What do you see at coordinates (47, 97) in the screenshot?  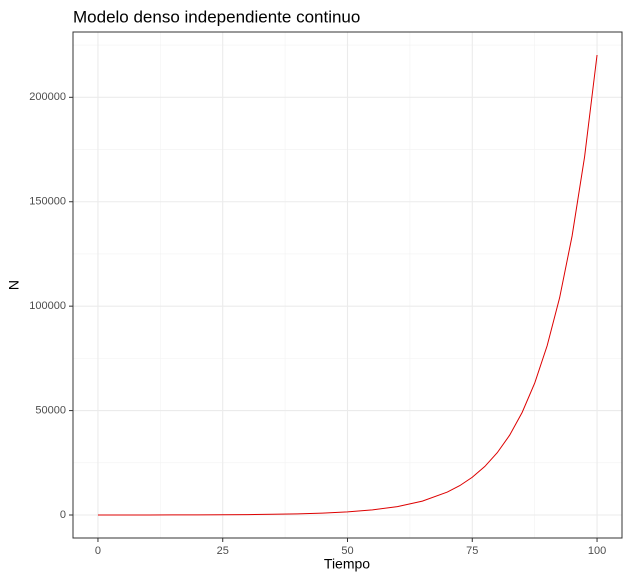 I see `y-tick-label: 200000` at bounding box center [47, 97].